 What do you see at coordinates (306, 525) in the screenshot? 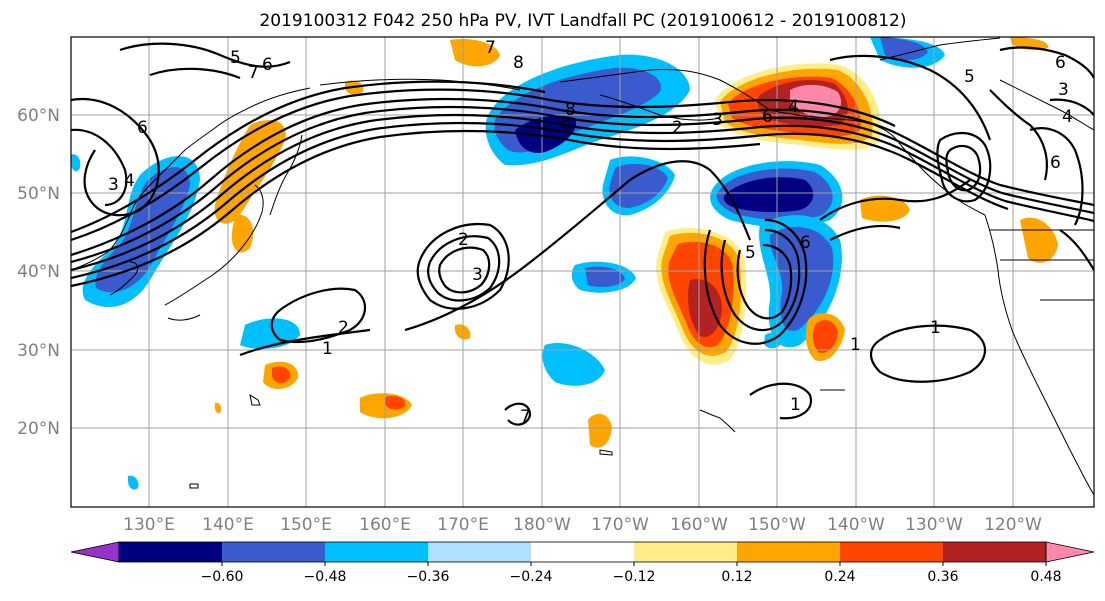
I see `lon-label-150e: 150°E` at bounding box center [306, 525].